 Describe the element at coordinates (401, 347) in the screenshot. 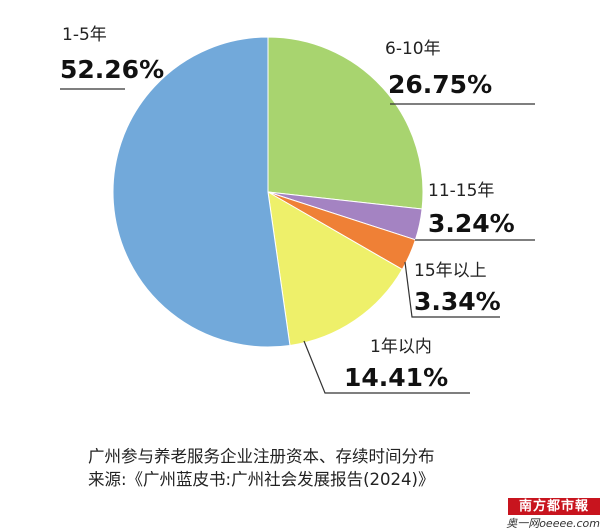

I see `label-name-1year: 1年以内` at that location.